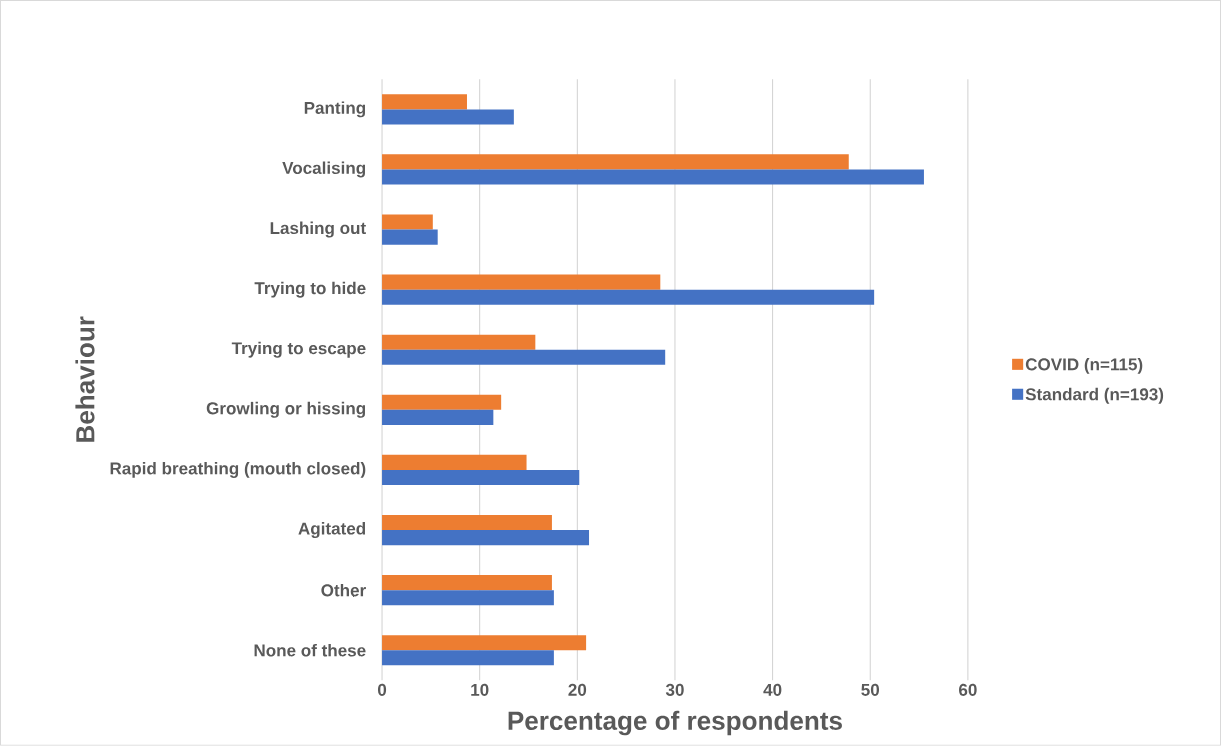  What do you see at coordinates (310, 289) in the screenshot?
I see `y-tick-label: Trying to hide` at bounding box center [310, 289].